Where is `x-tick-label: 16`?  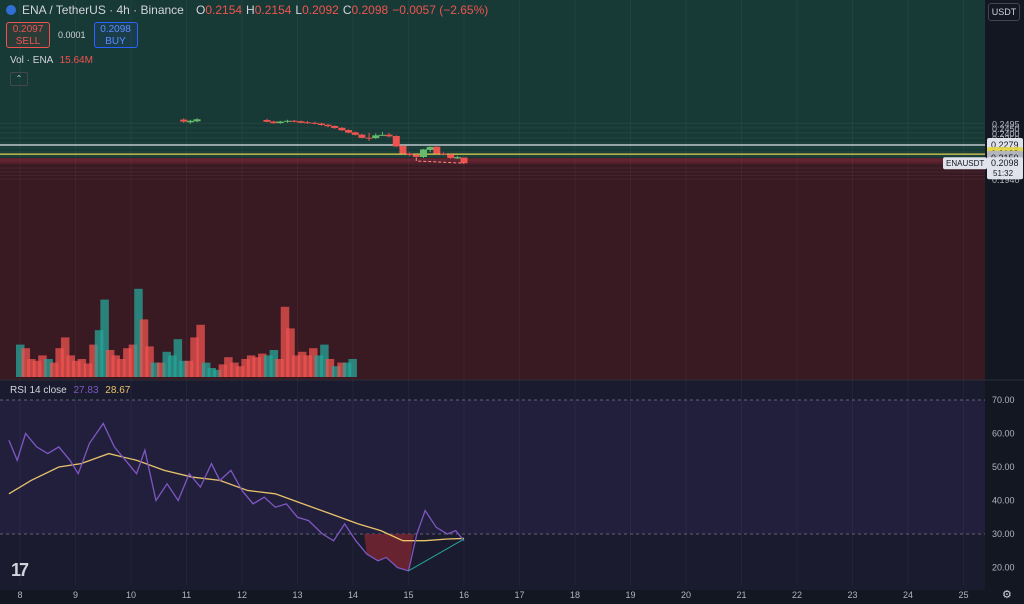 x-tick-label: 16 is located at coordinates (464, 595).